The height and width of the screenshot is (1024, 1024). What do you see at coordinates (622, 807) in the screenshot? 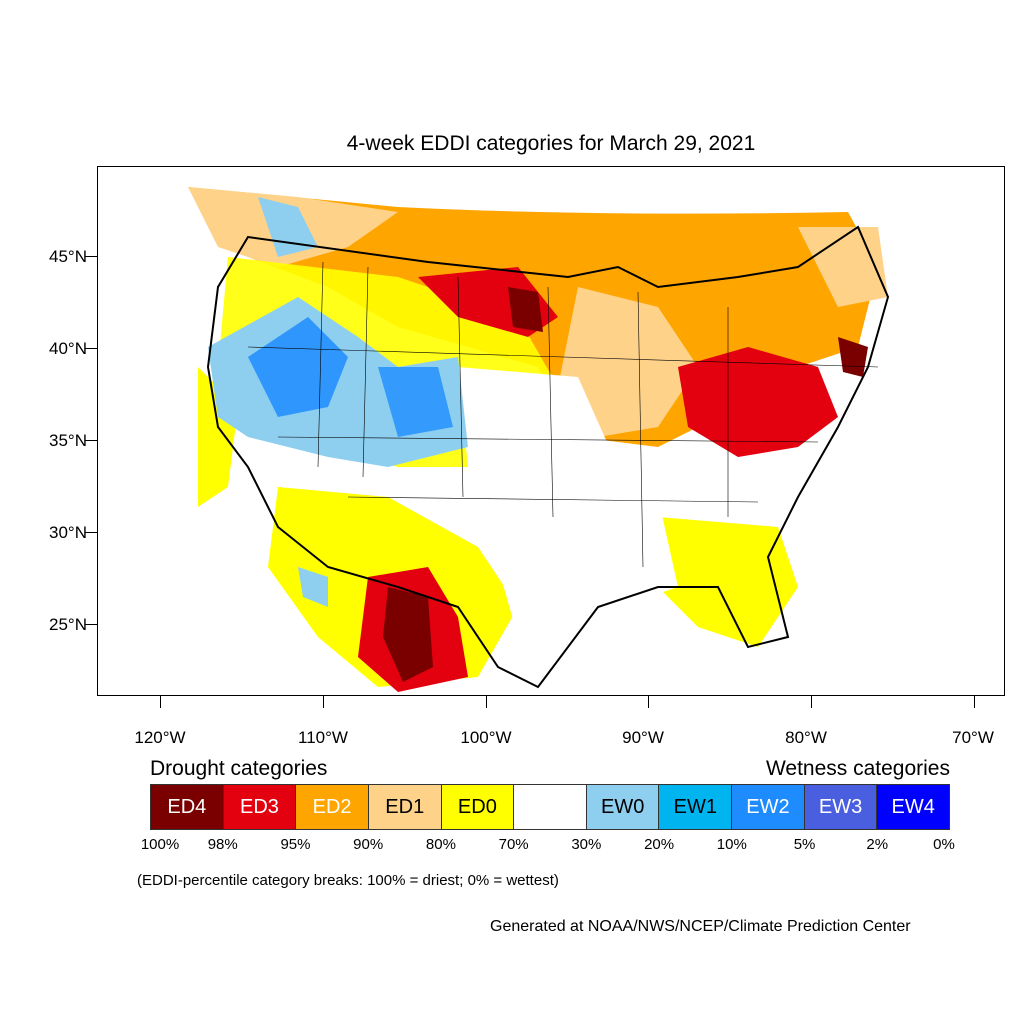
I see `legend-box-ew0: EW0` at bounding box center [622, 807].